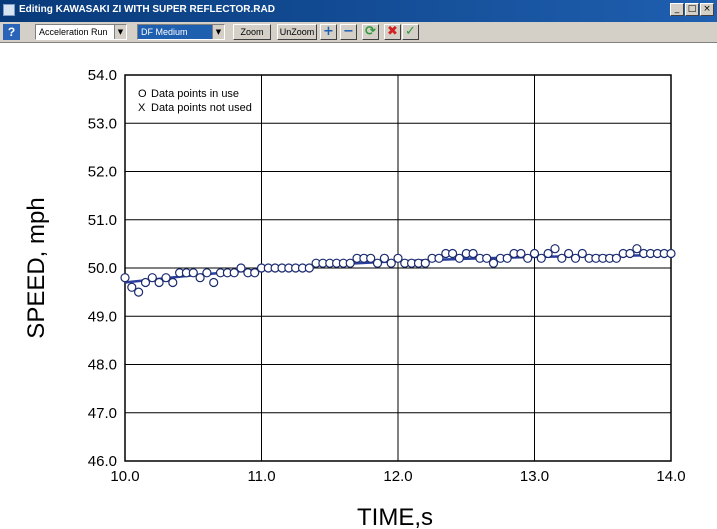 The image size is (717, 529). I want to click on x-tick-label: 11.0, so click(261, 476).